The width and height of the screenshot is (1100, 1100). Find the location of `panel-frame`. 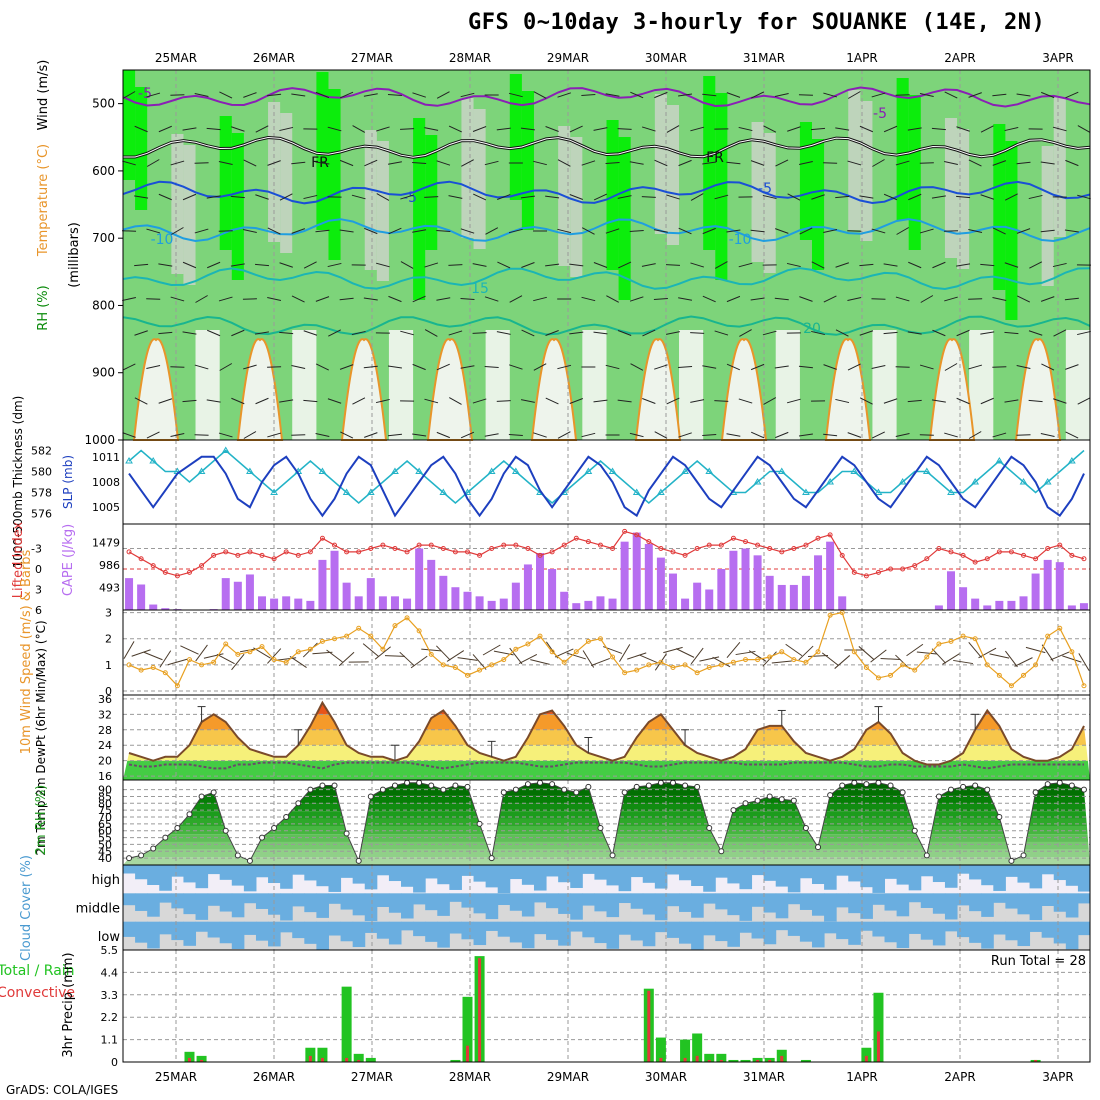

panel-frame is located at coordinates (606, 567).